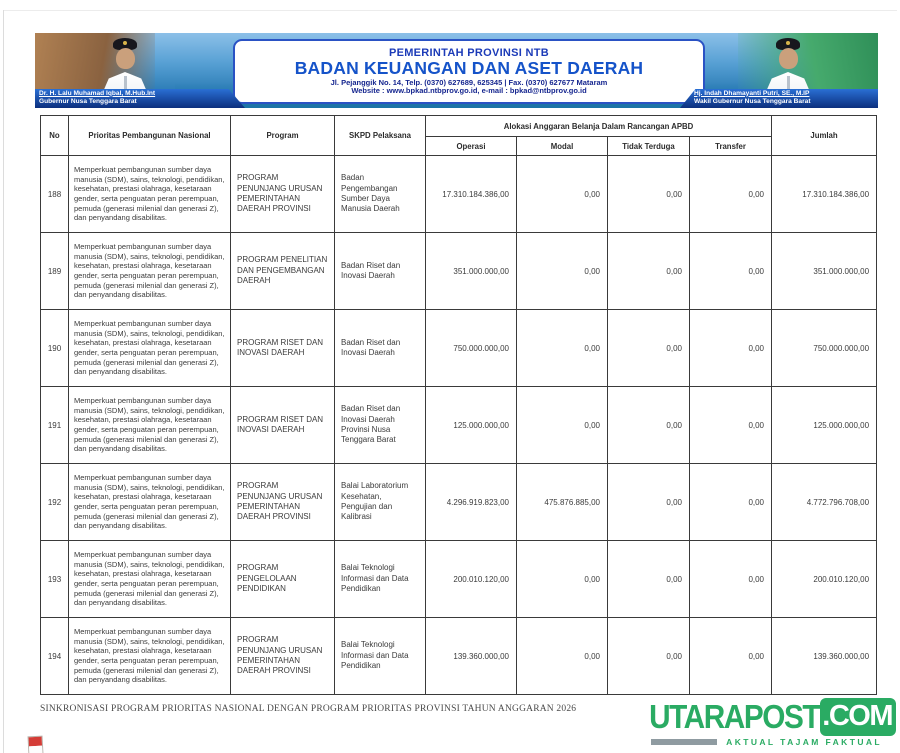  Describe the element at coordinates (734, 716) in the screenshot. I see `watermark-name: UTARAPOST` at that location.